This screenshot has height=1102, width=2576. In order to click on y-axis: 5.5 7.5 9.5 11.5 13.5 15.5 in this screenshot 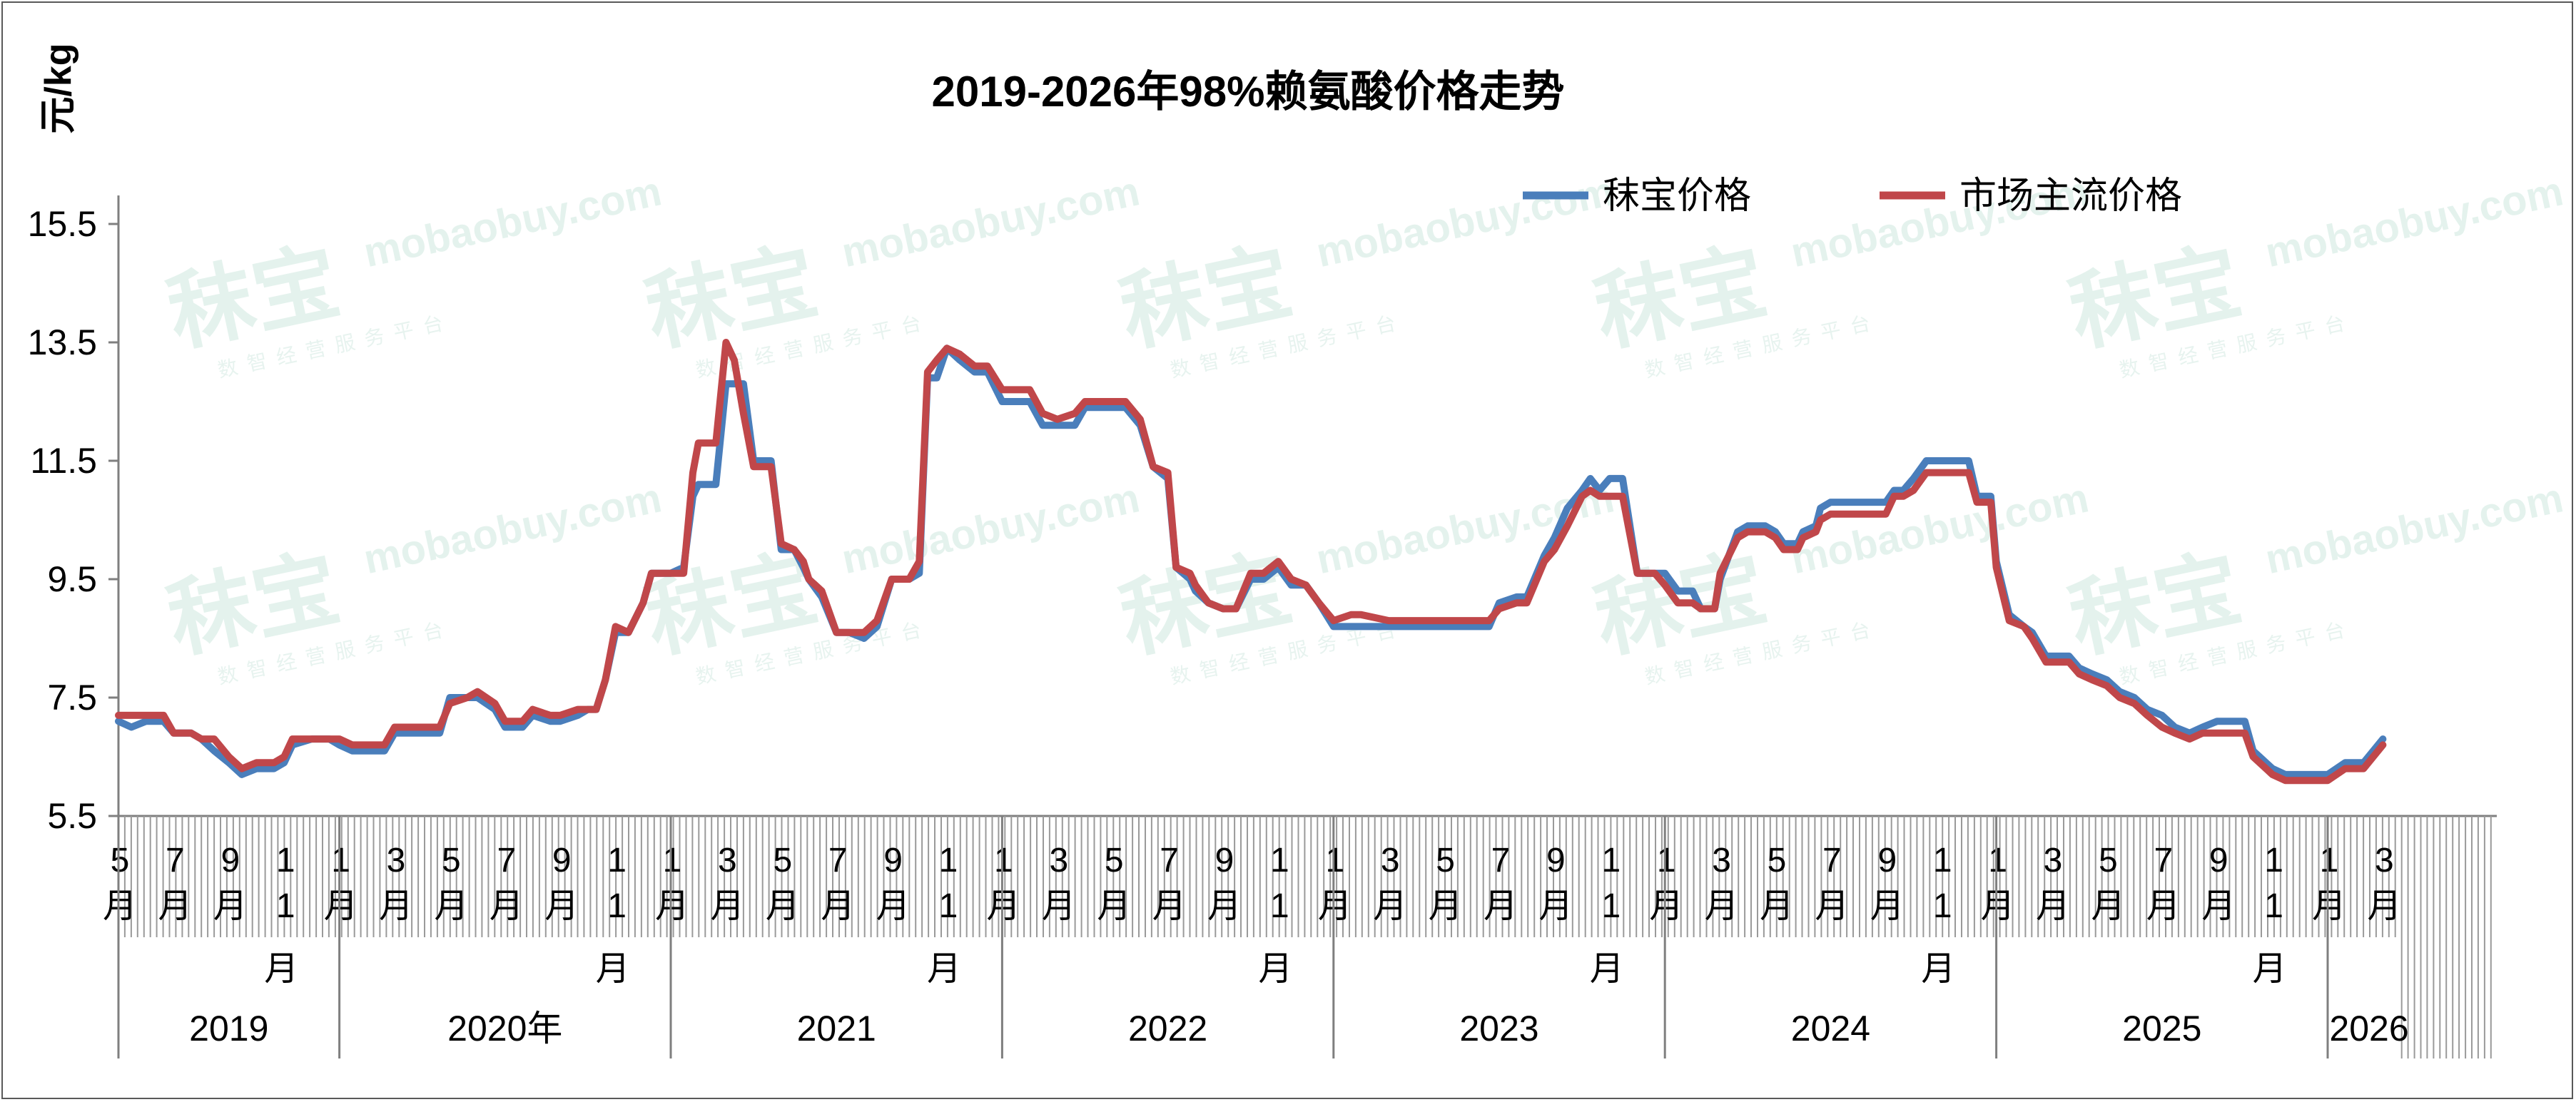, I will do `click(74, 515)`.